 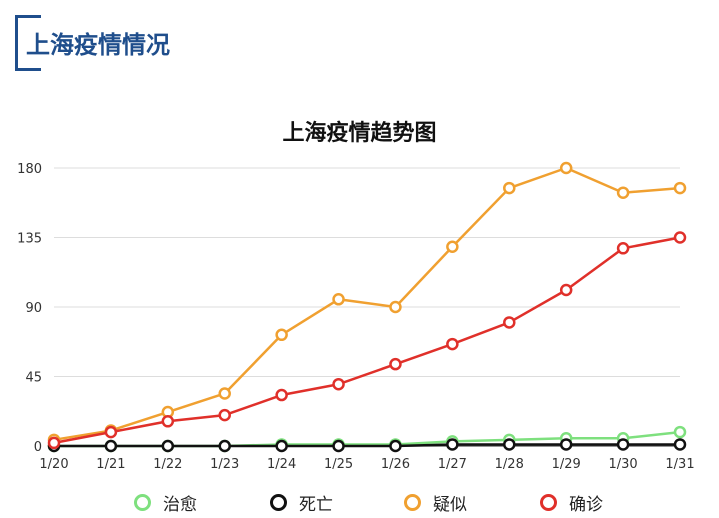 I want to click on header-bracket-bottom, so click(x=28, y=69).